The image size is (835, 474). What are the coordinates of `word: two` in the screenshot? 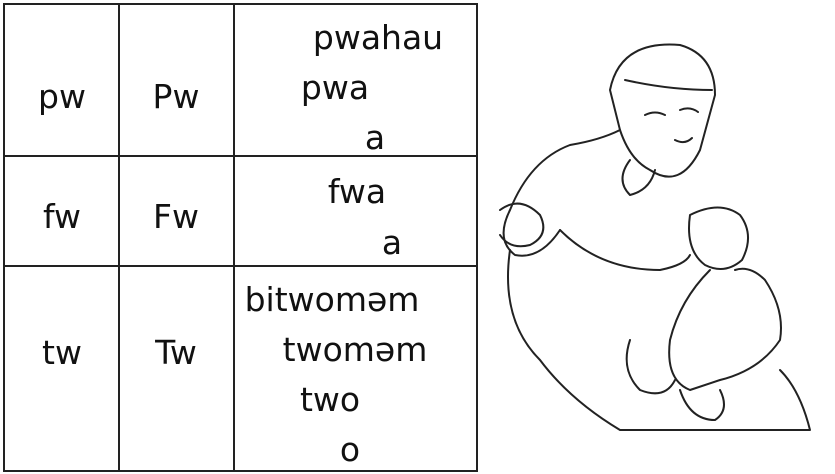 It's located at (330, 399).